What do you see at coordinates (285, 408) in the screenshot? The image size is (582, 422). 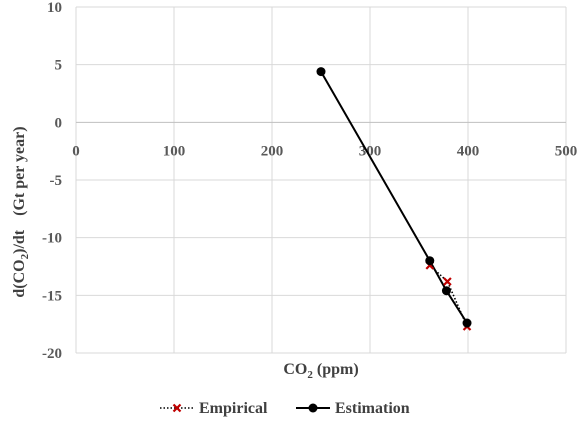 I see `legend: Empirical Estimation` at bounding box center [285, 408].